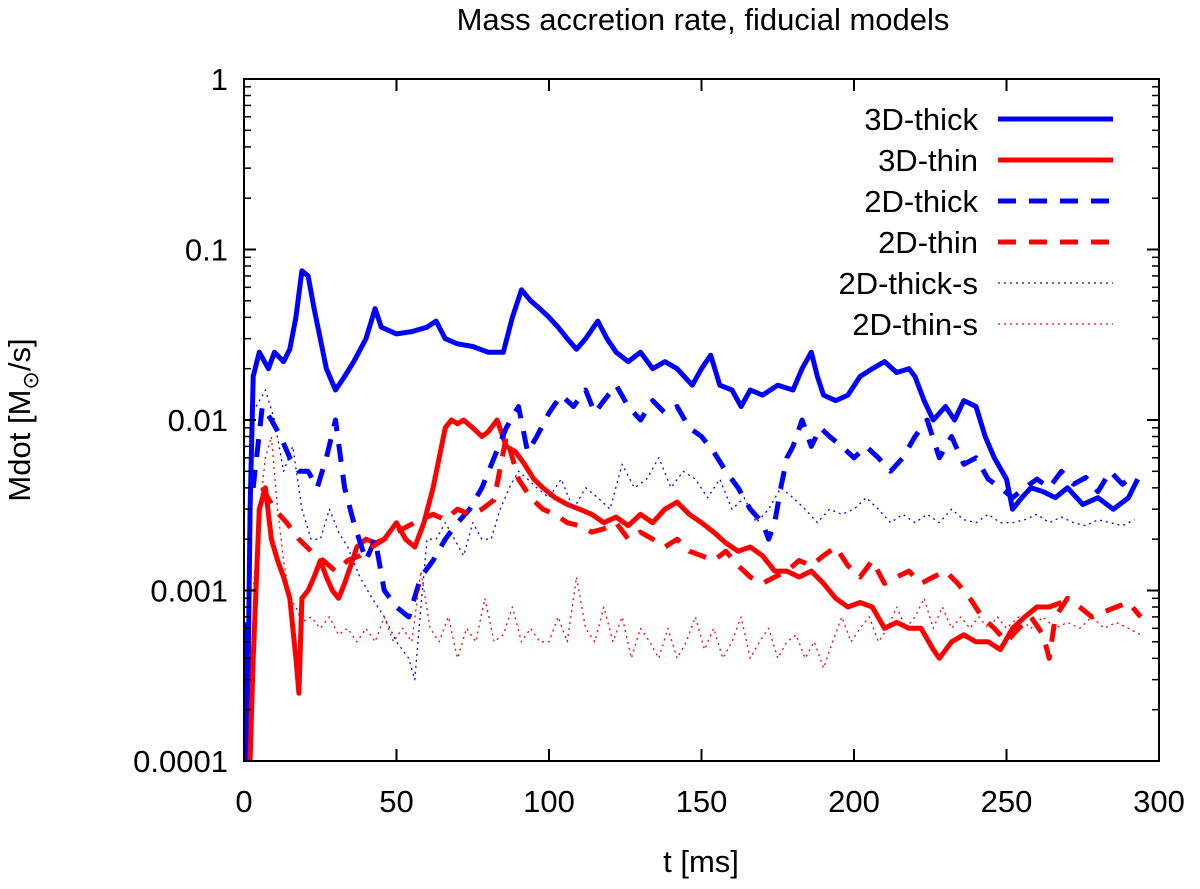 The height and width of the screenshot is (889, 1200). Describe the element at coordinates (921, 119) in the screenshot. I see `legend-label-3d-thick: 3D-thick` at that location.